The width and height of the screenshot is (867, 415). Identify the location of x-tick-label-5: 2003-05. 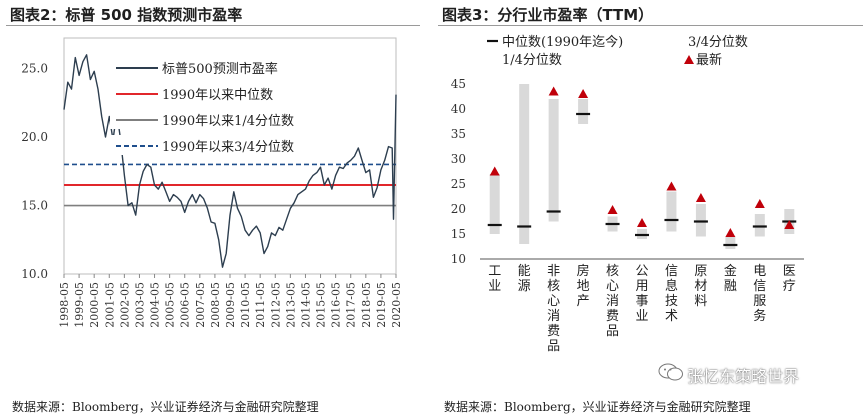
(139, 305).